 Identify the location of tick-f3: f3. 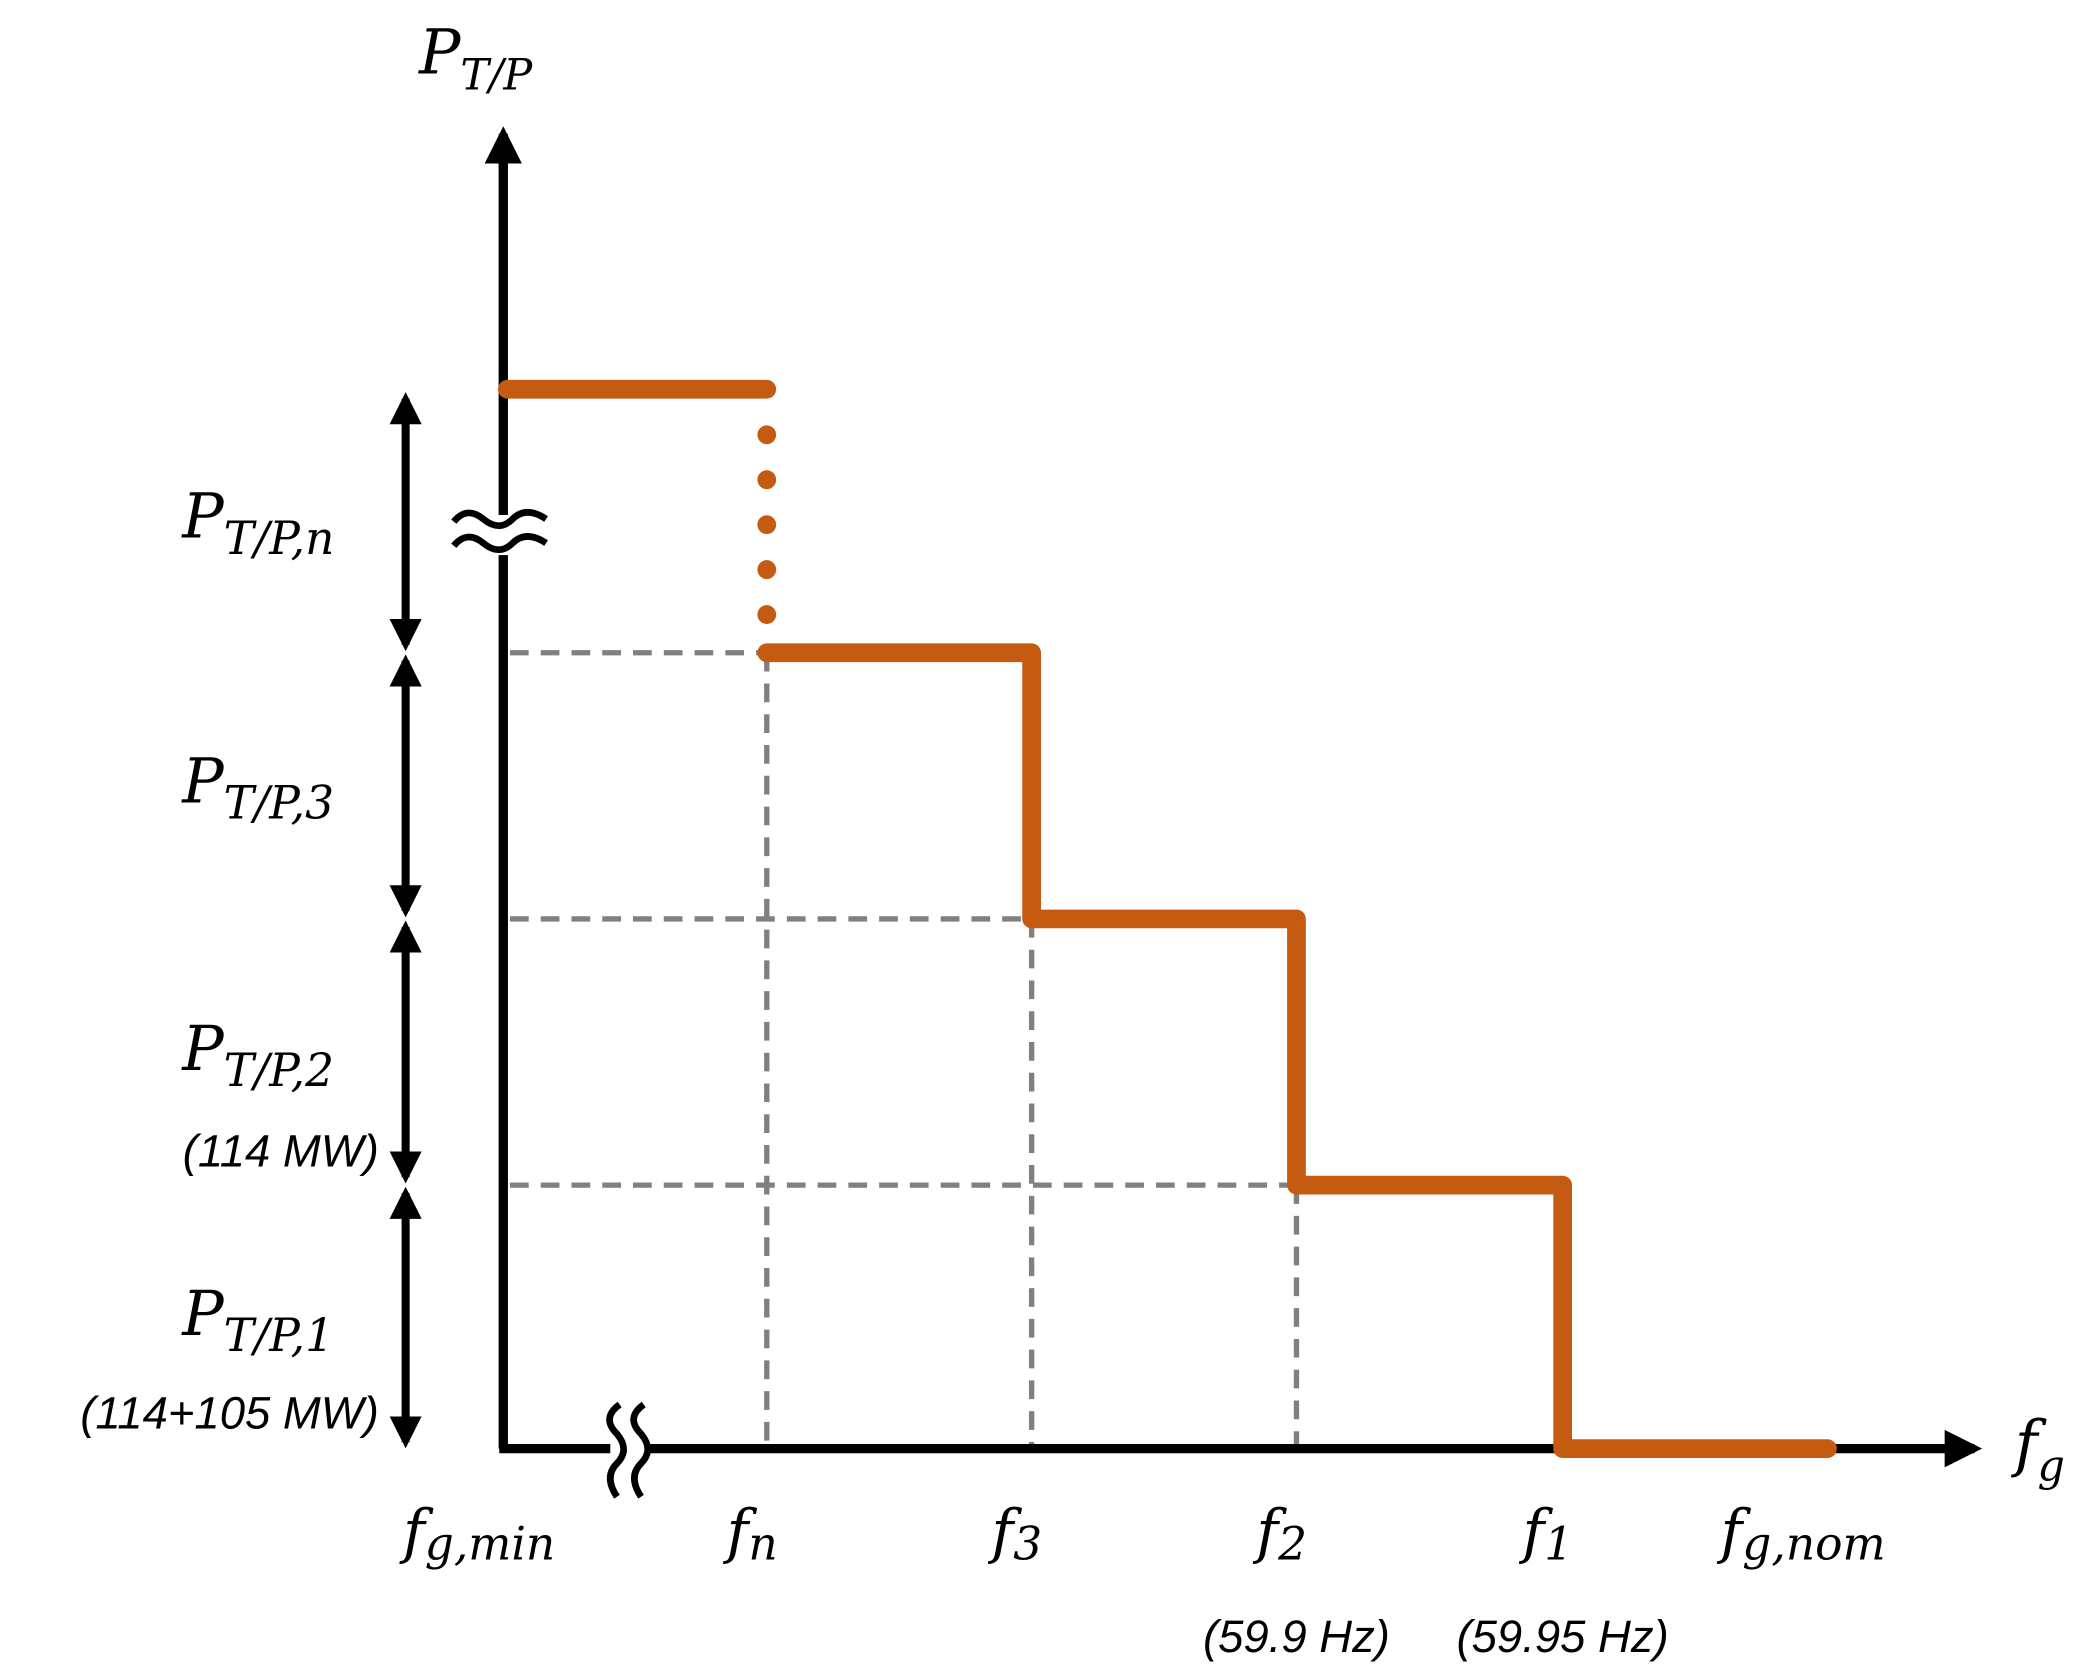
(1014, 1534).